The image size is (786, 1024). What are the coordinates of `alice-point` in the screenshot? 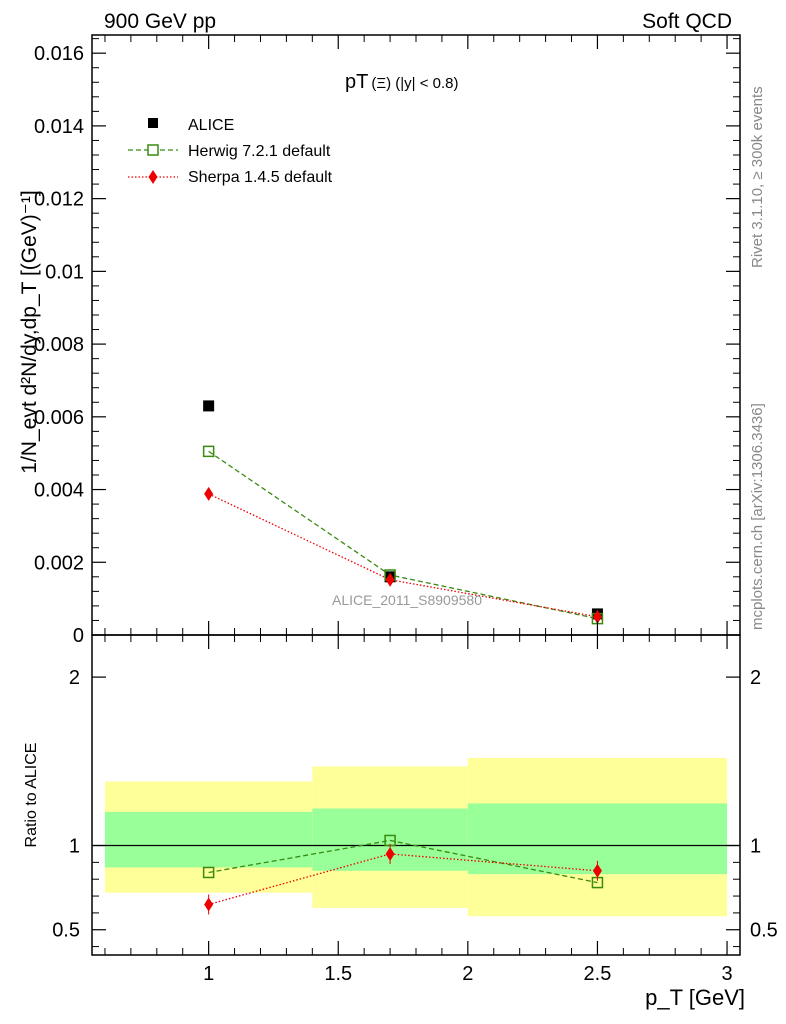 It's located at (209, 406).